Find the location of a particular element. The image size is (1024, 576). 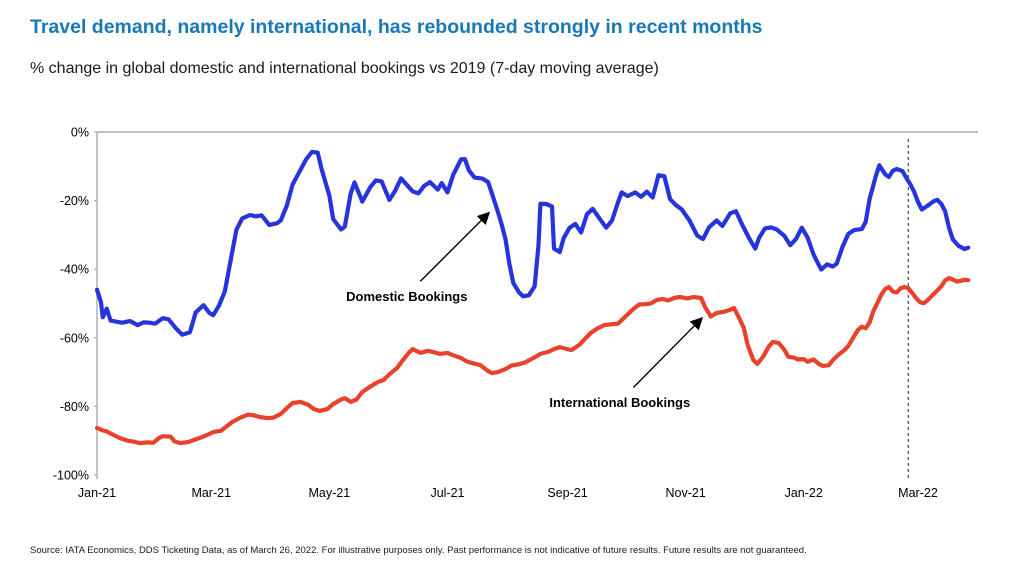

x-tick-label: Mar-21 is located at coordinates (211, 493).